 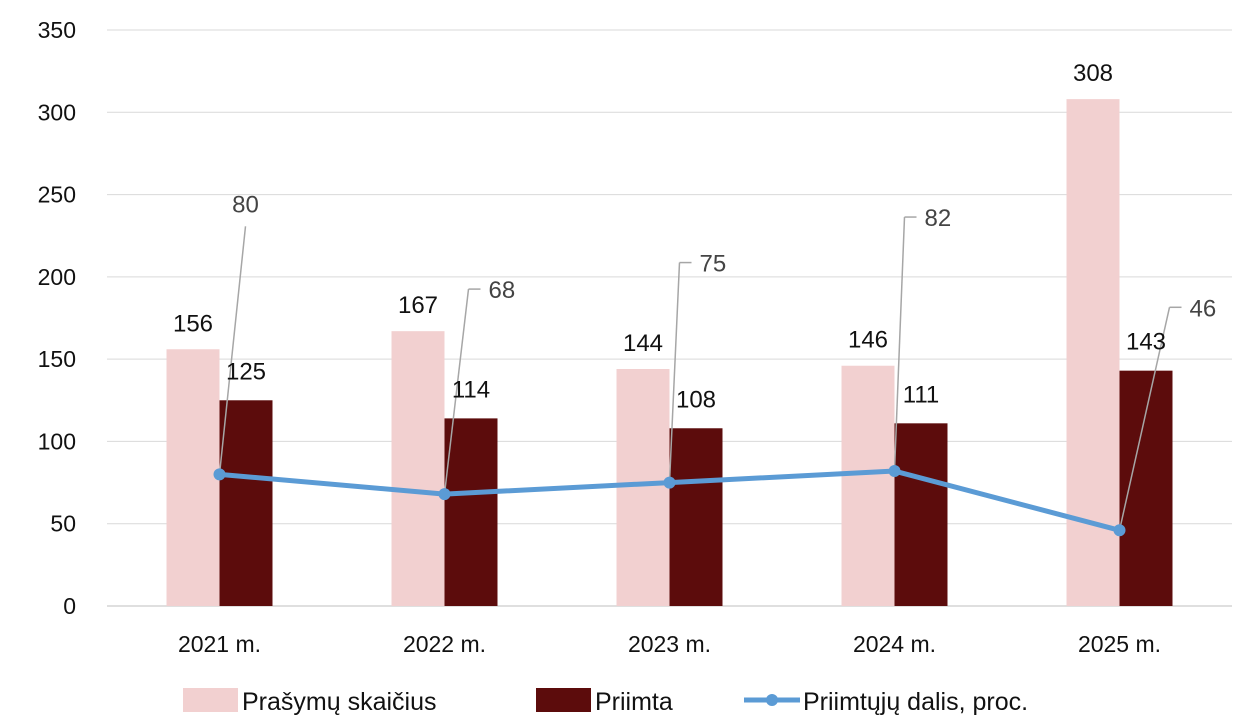 I want to click on legend-swatch-accepted, so click(x=563, y=700).